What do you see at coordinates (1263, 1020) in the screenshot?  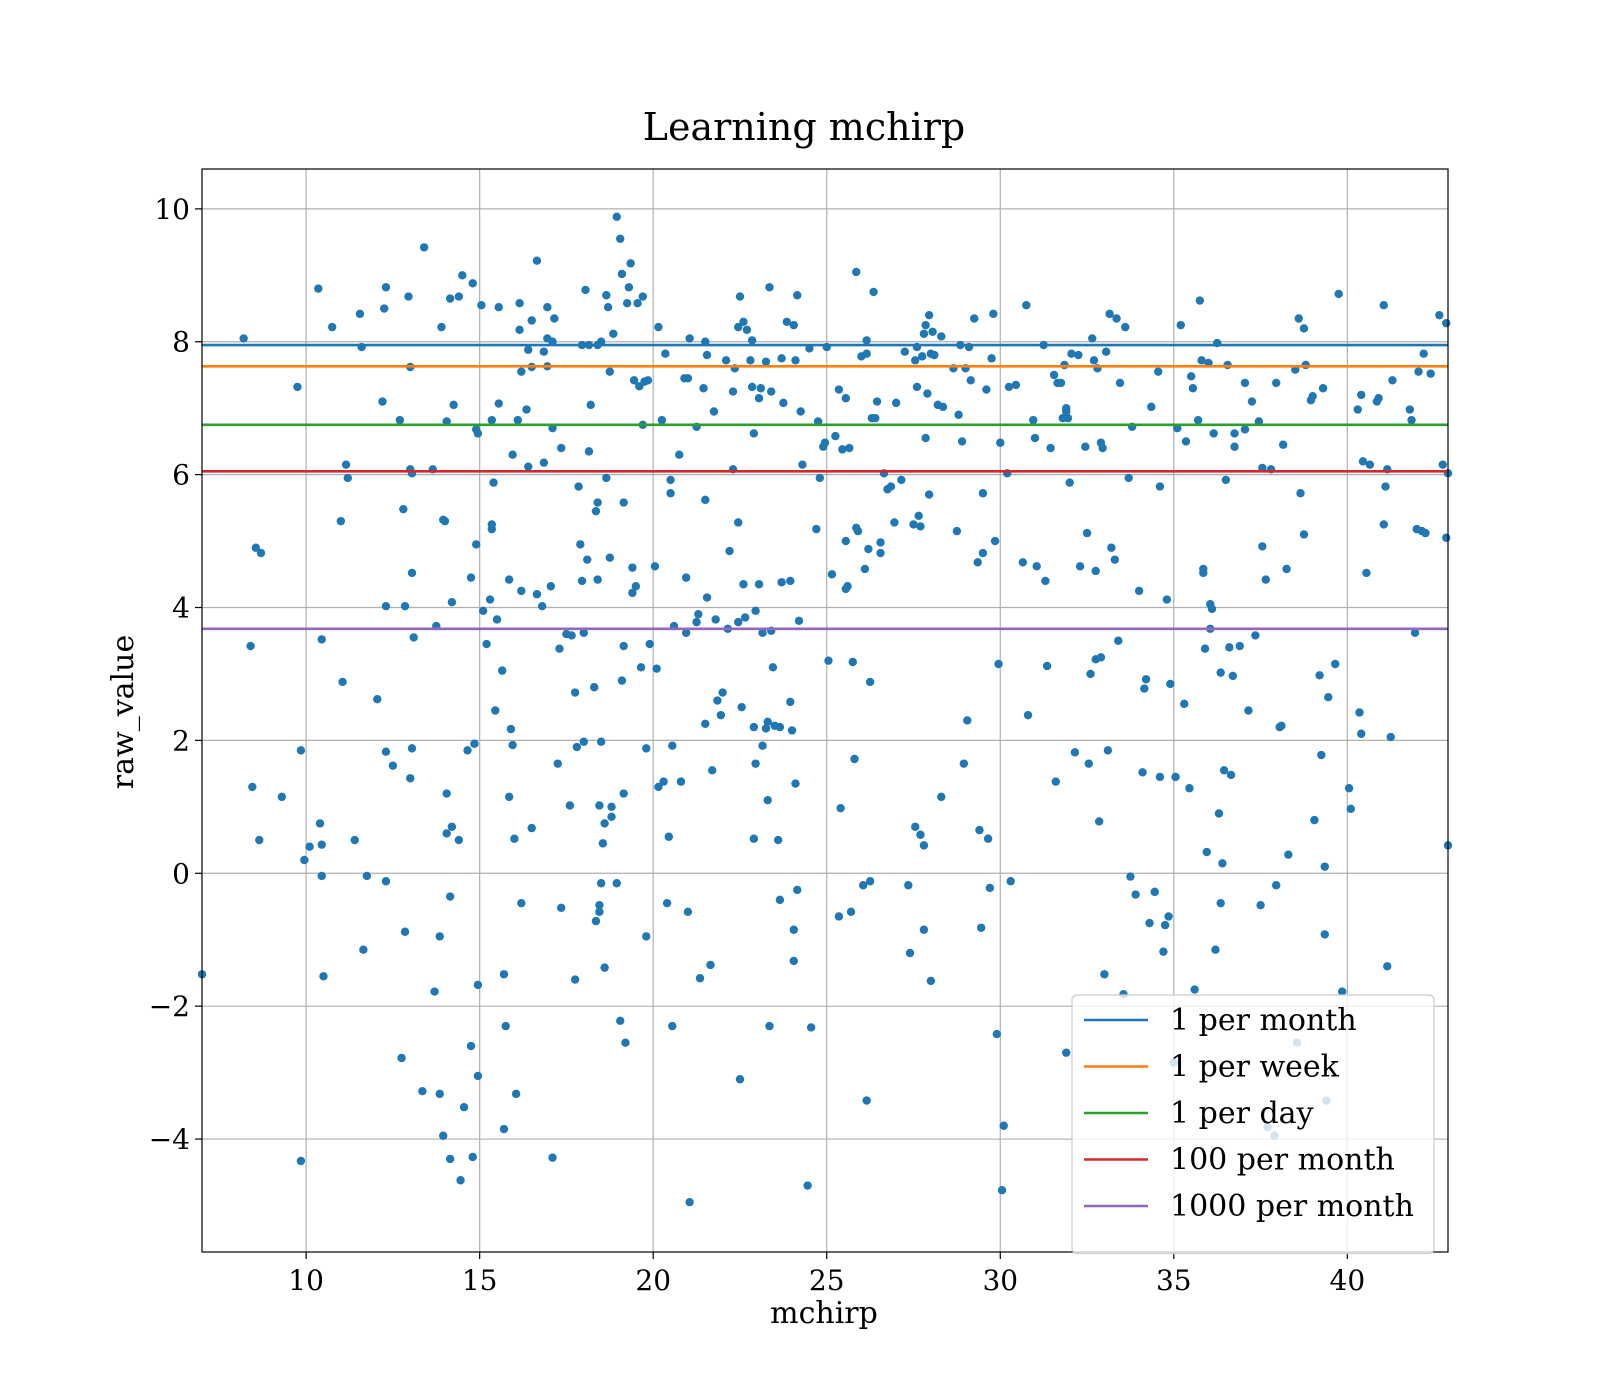 I see `legend-label: 1 per month` at bounding box center [1263, 1020].